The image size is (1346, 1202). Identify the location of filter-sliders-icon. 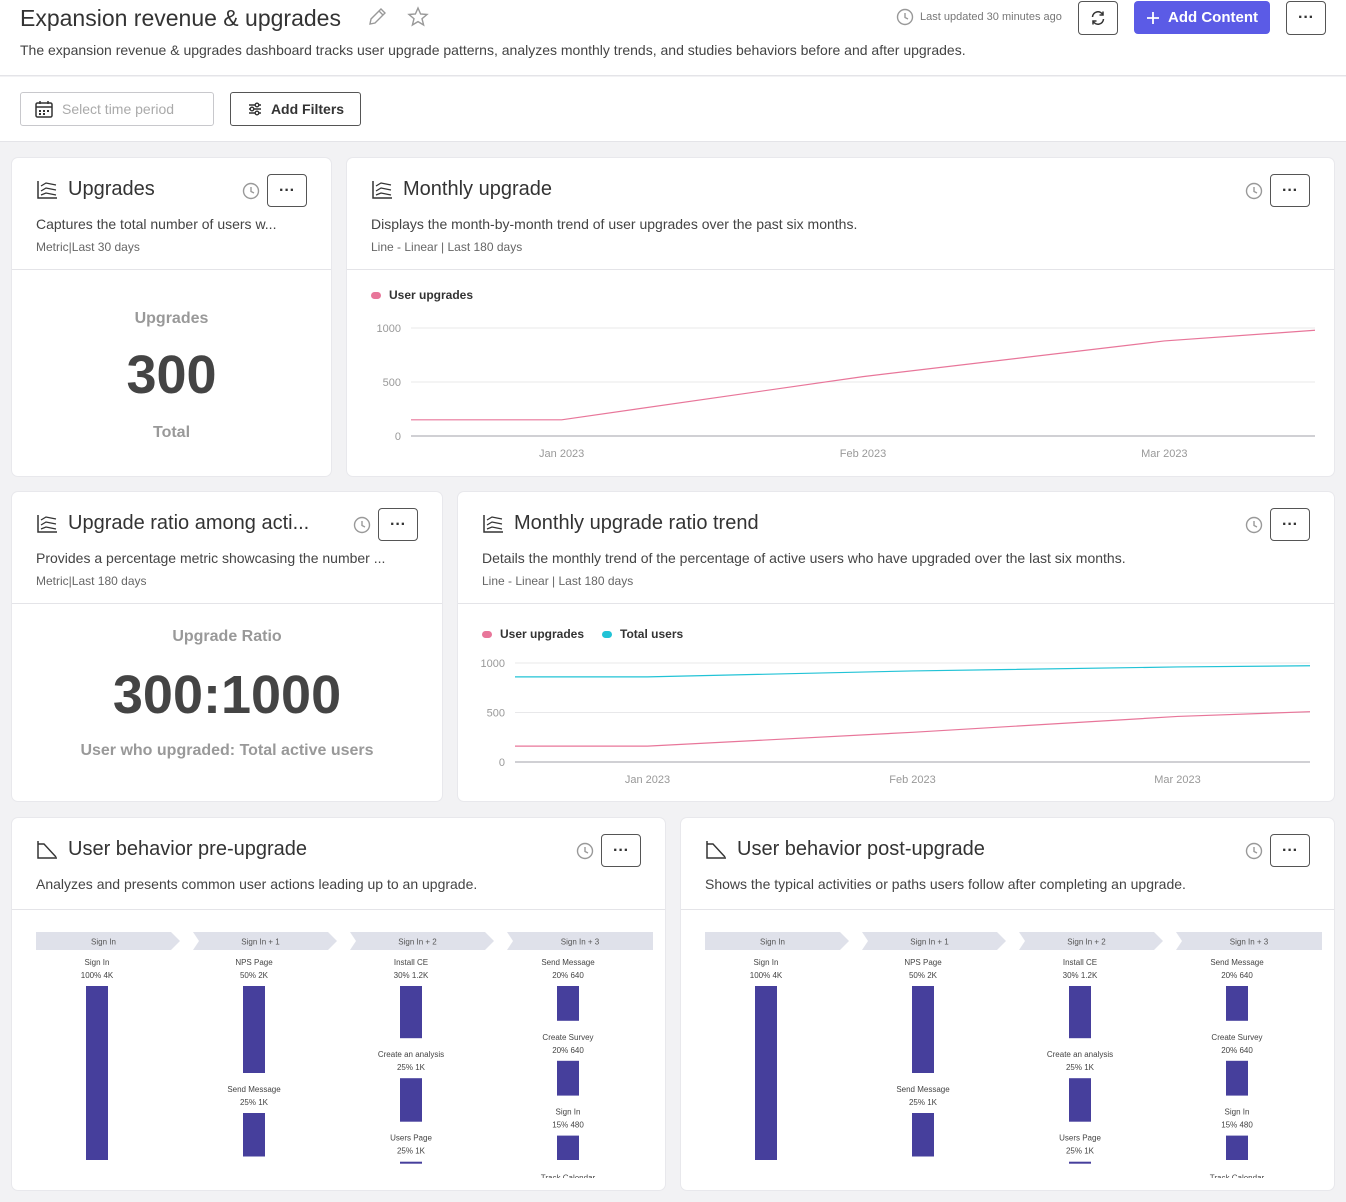
(254, 109).